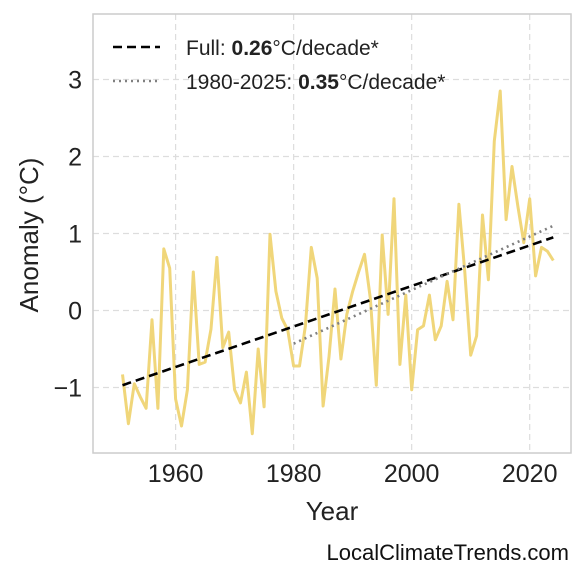 Image resolution: width=585 pixels, height=580 pixels. What do you see at coordinates (282, 48) in the screenshot?
I see `legend-full-label: Full: 0.26°C/decade*` at bounding box center [282, 48].